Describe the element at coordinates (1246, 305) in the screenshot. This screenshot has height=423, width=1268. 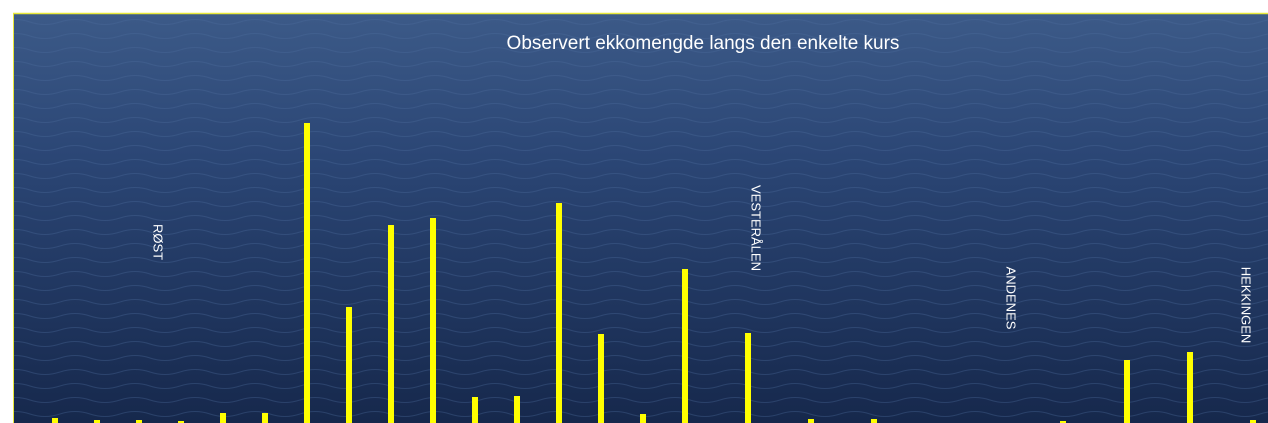
I see `region-label: HEKKINGEN` at that location.